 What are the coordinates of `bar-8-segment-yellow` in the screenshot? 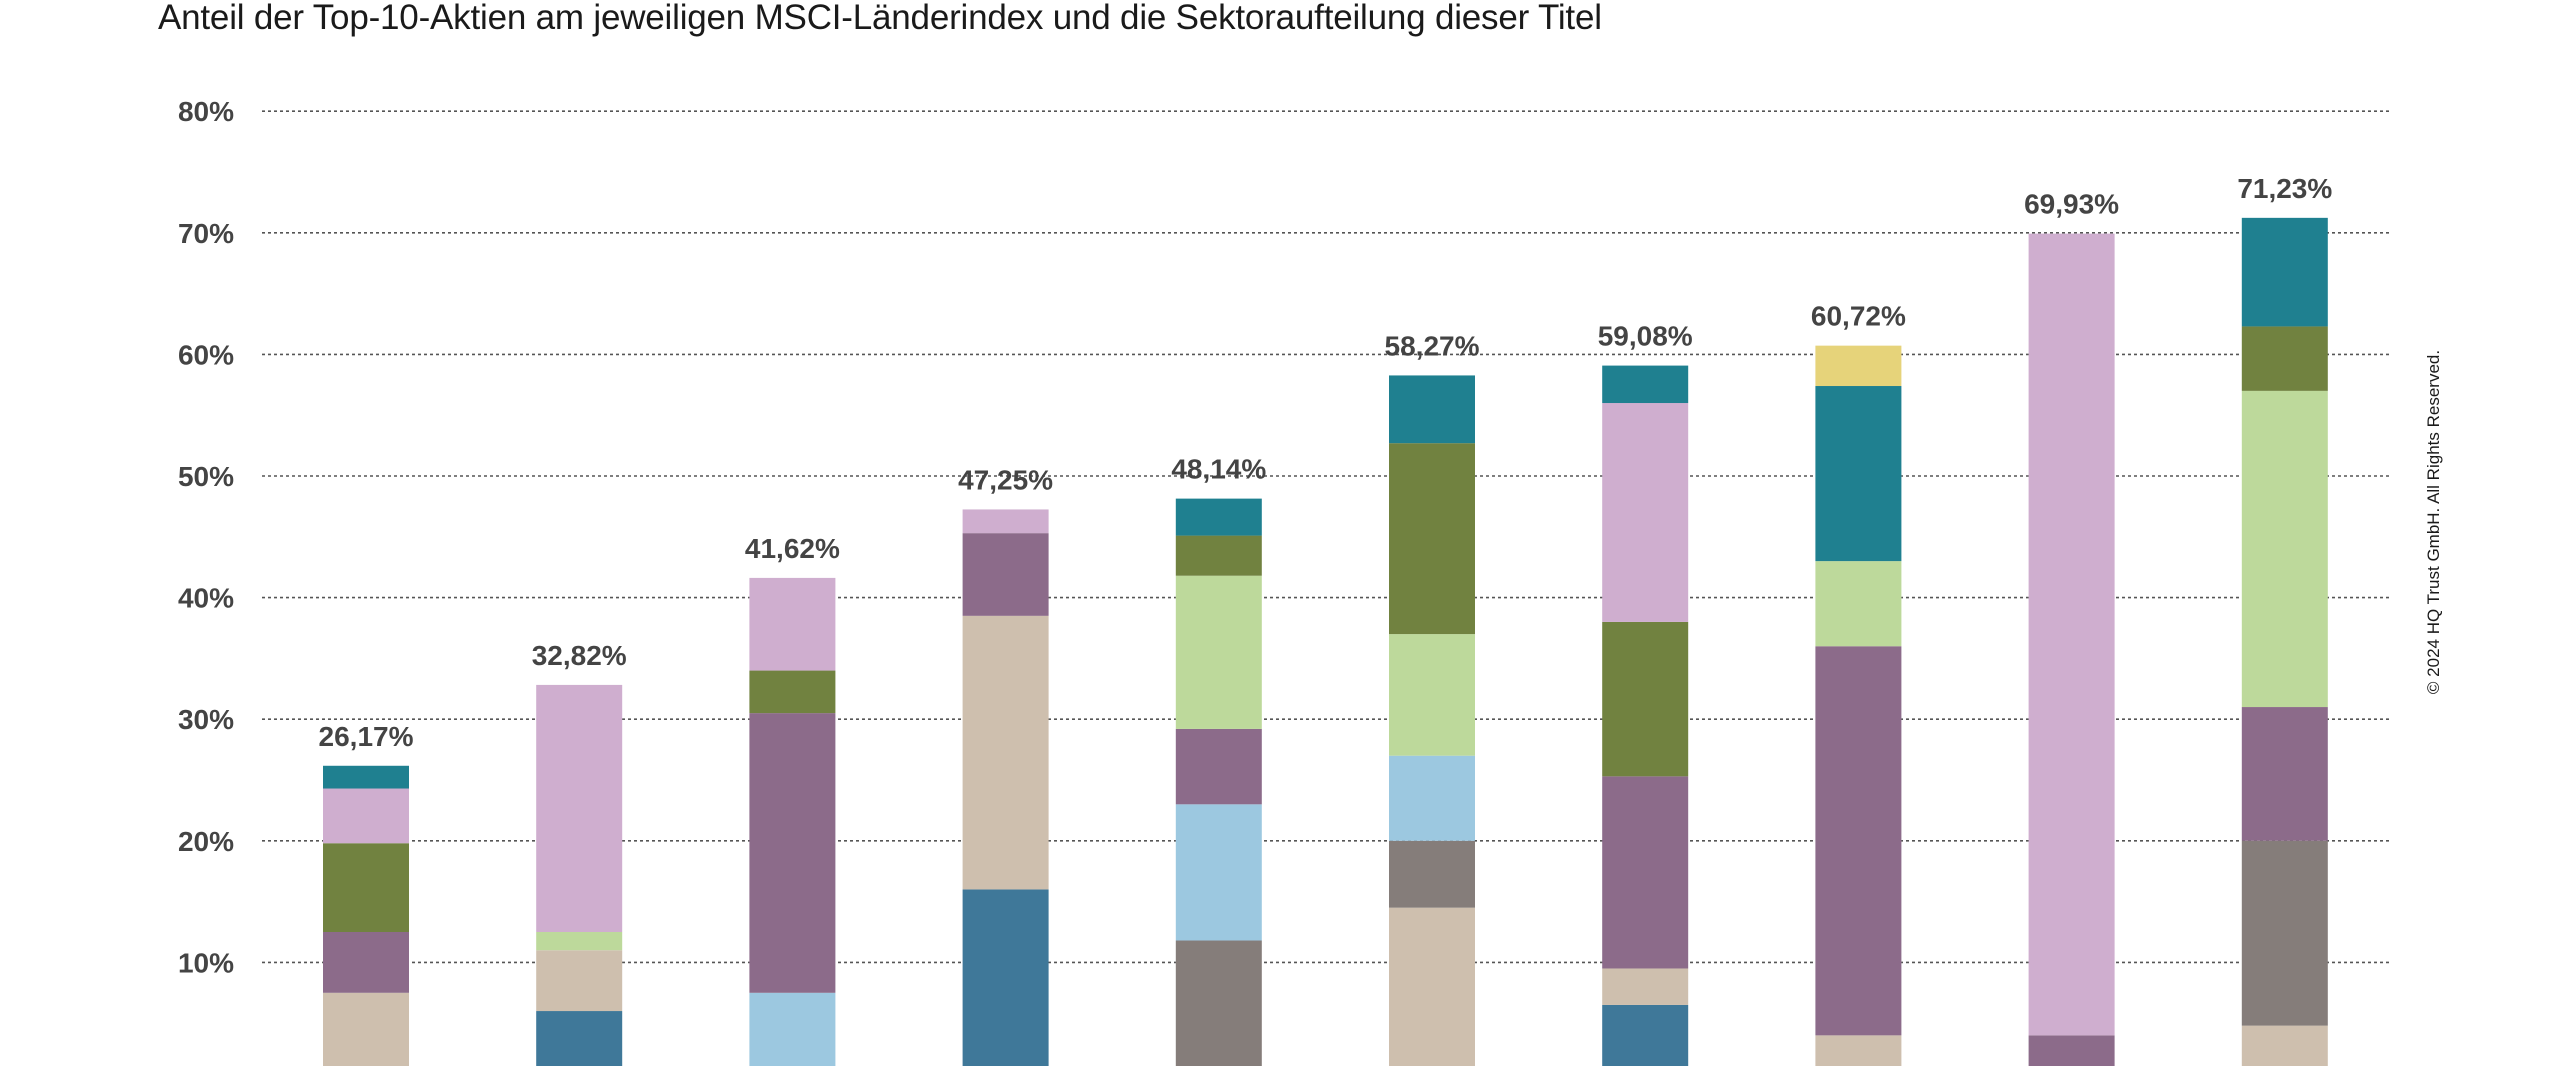 It's located at (1858, 366).